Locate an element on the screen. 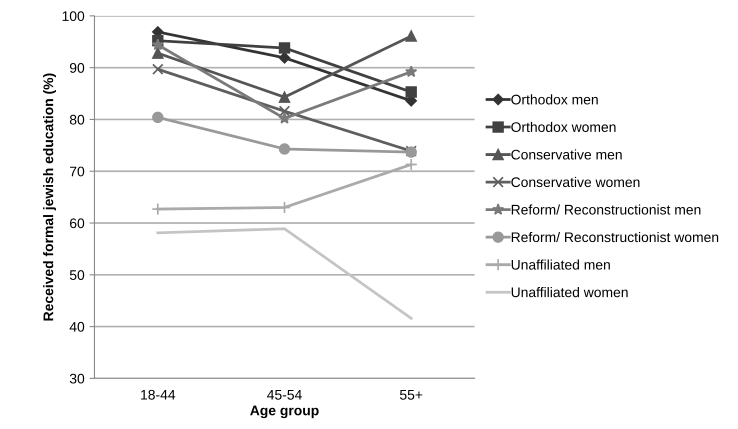 The height and width of the screenshot is (429, 738). y-axis-title: Received formal jewish education (%) is located at coordinates (49, 197).